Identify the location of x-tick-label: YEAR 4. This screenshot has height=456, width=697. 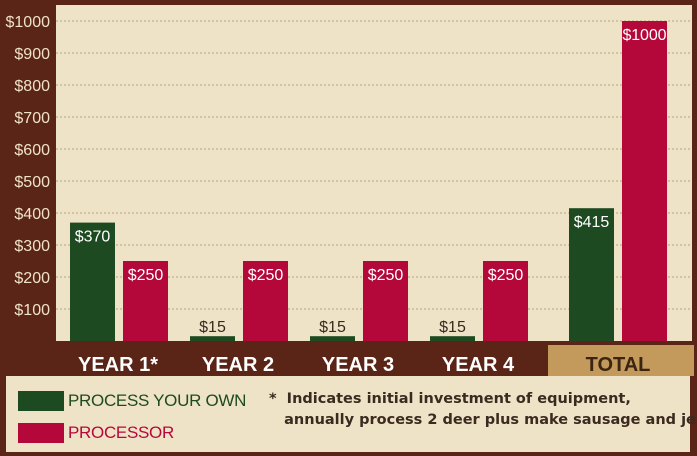
(478, 365).